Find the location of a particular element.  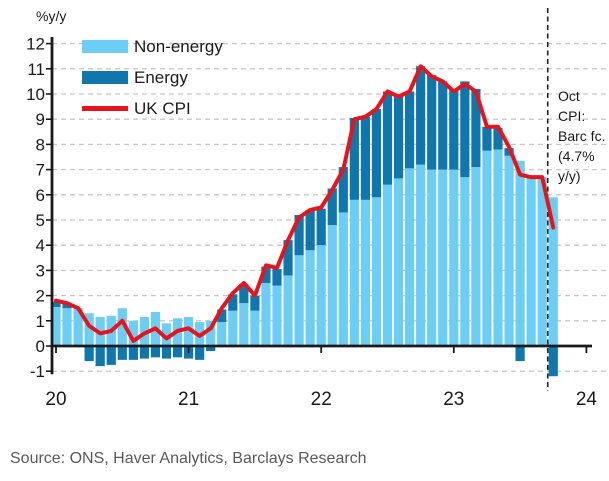

chart-legend: Non-energy Energy UK CPI is located at coordinates (152, 77).